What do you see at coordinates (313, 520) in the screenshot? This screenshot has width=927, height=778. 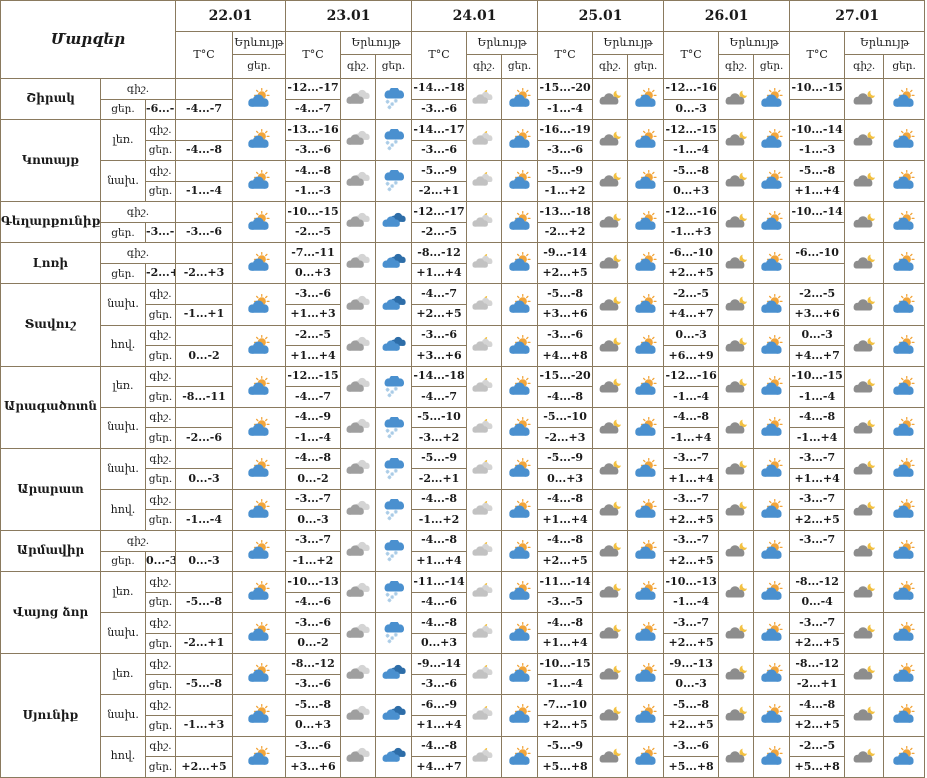 I see `day-temp-cell: 0...-3` at bounding box center [313, 520].